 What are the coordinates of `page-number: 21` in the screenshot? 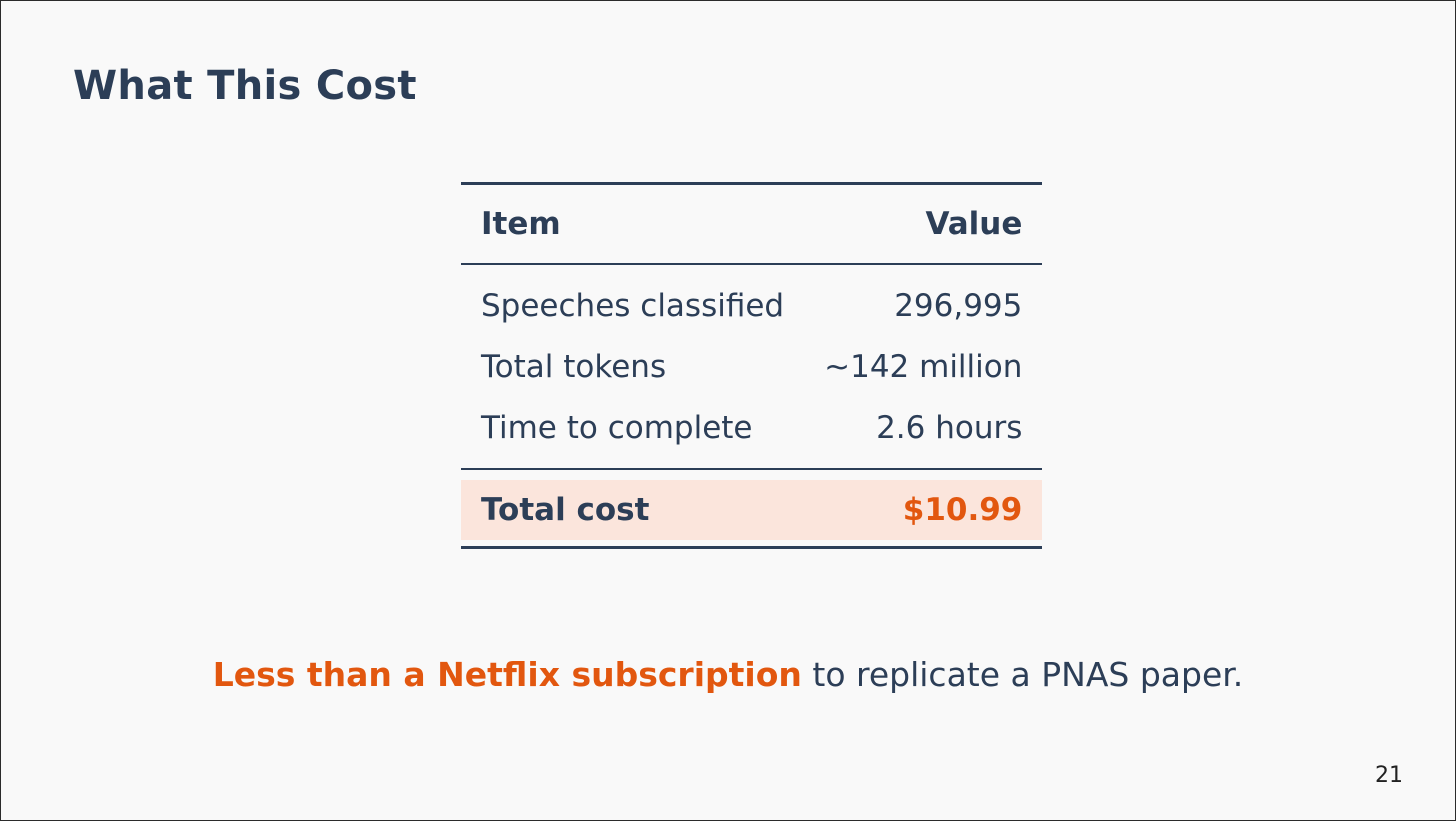 It's located at (1389, 775).